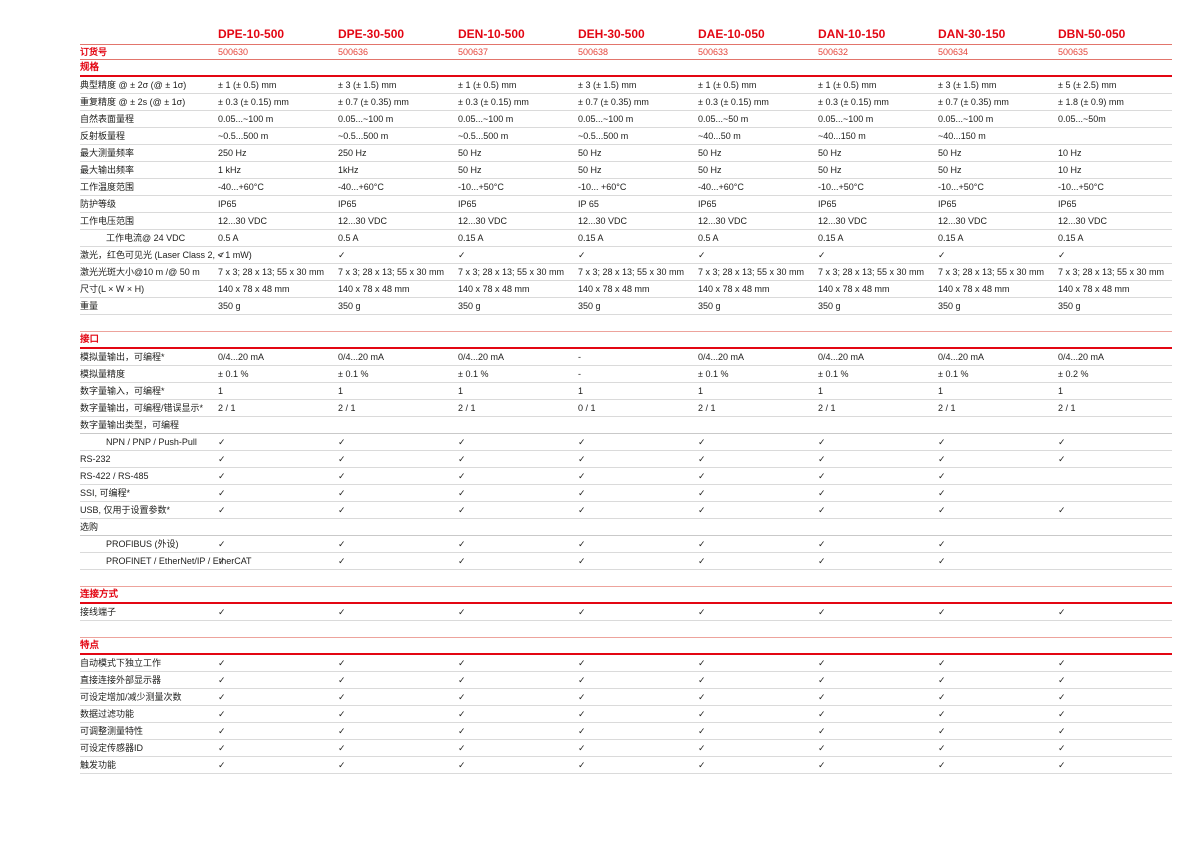  Describe the element at coordinates (373, 102) in the screenshot. I see `spec-value: ± 0.7 (± 0.35) mm` at that location.